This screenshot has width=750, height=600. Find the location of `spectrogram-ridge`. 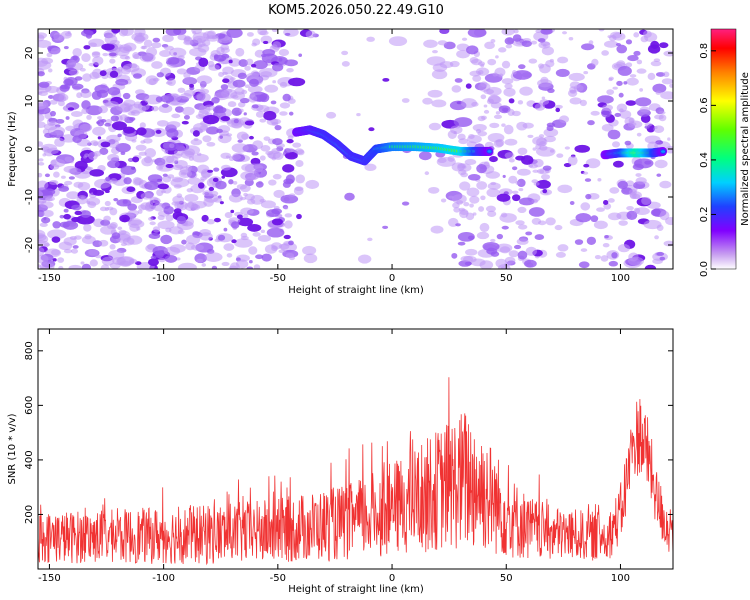

spectrogram-ridge is located at coordinates (480, 145).